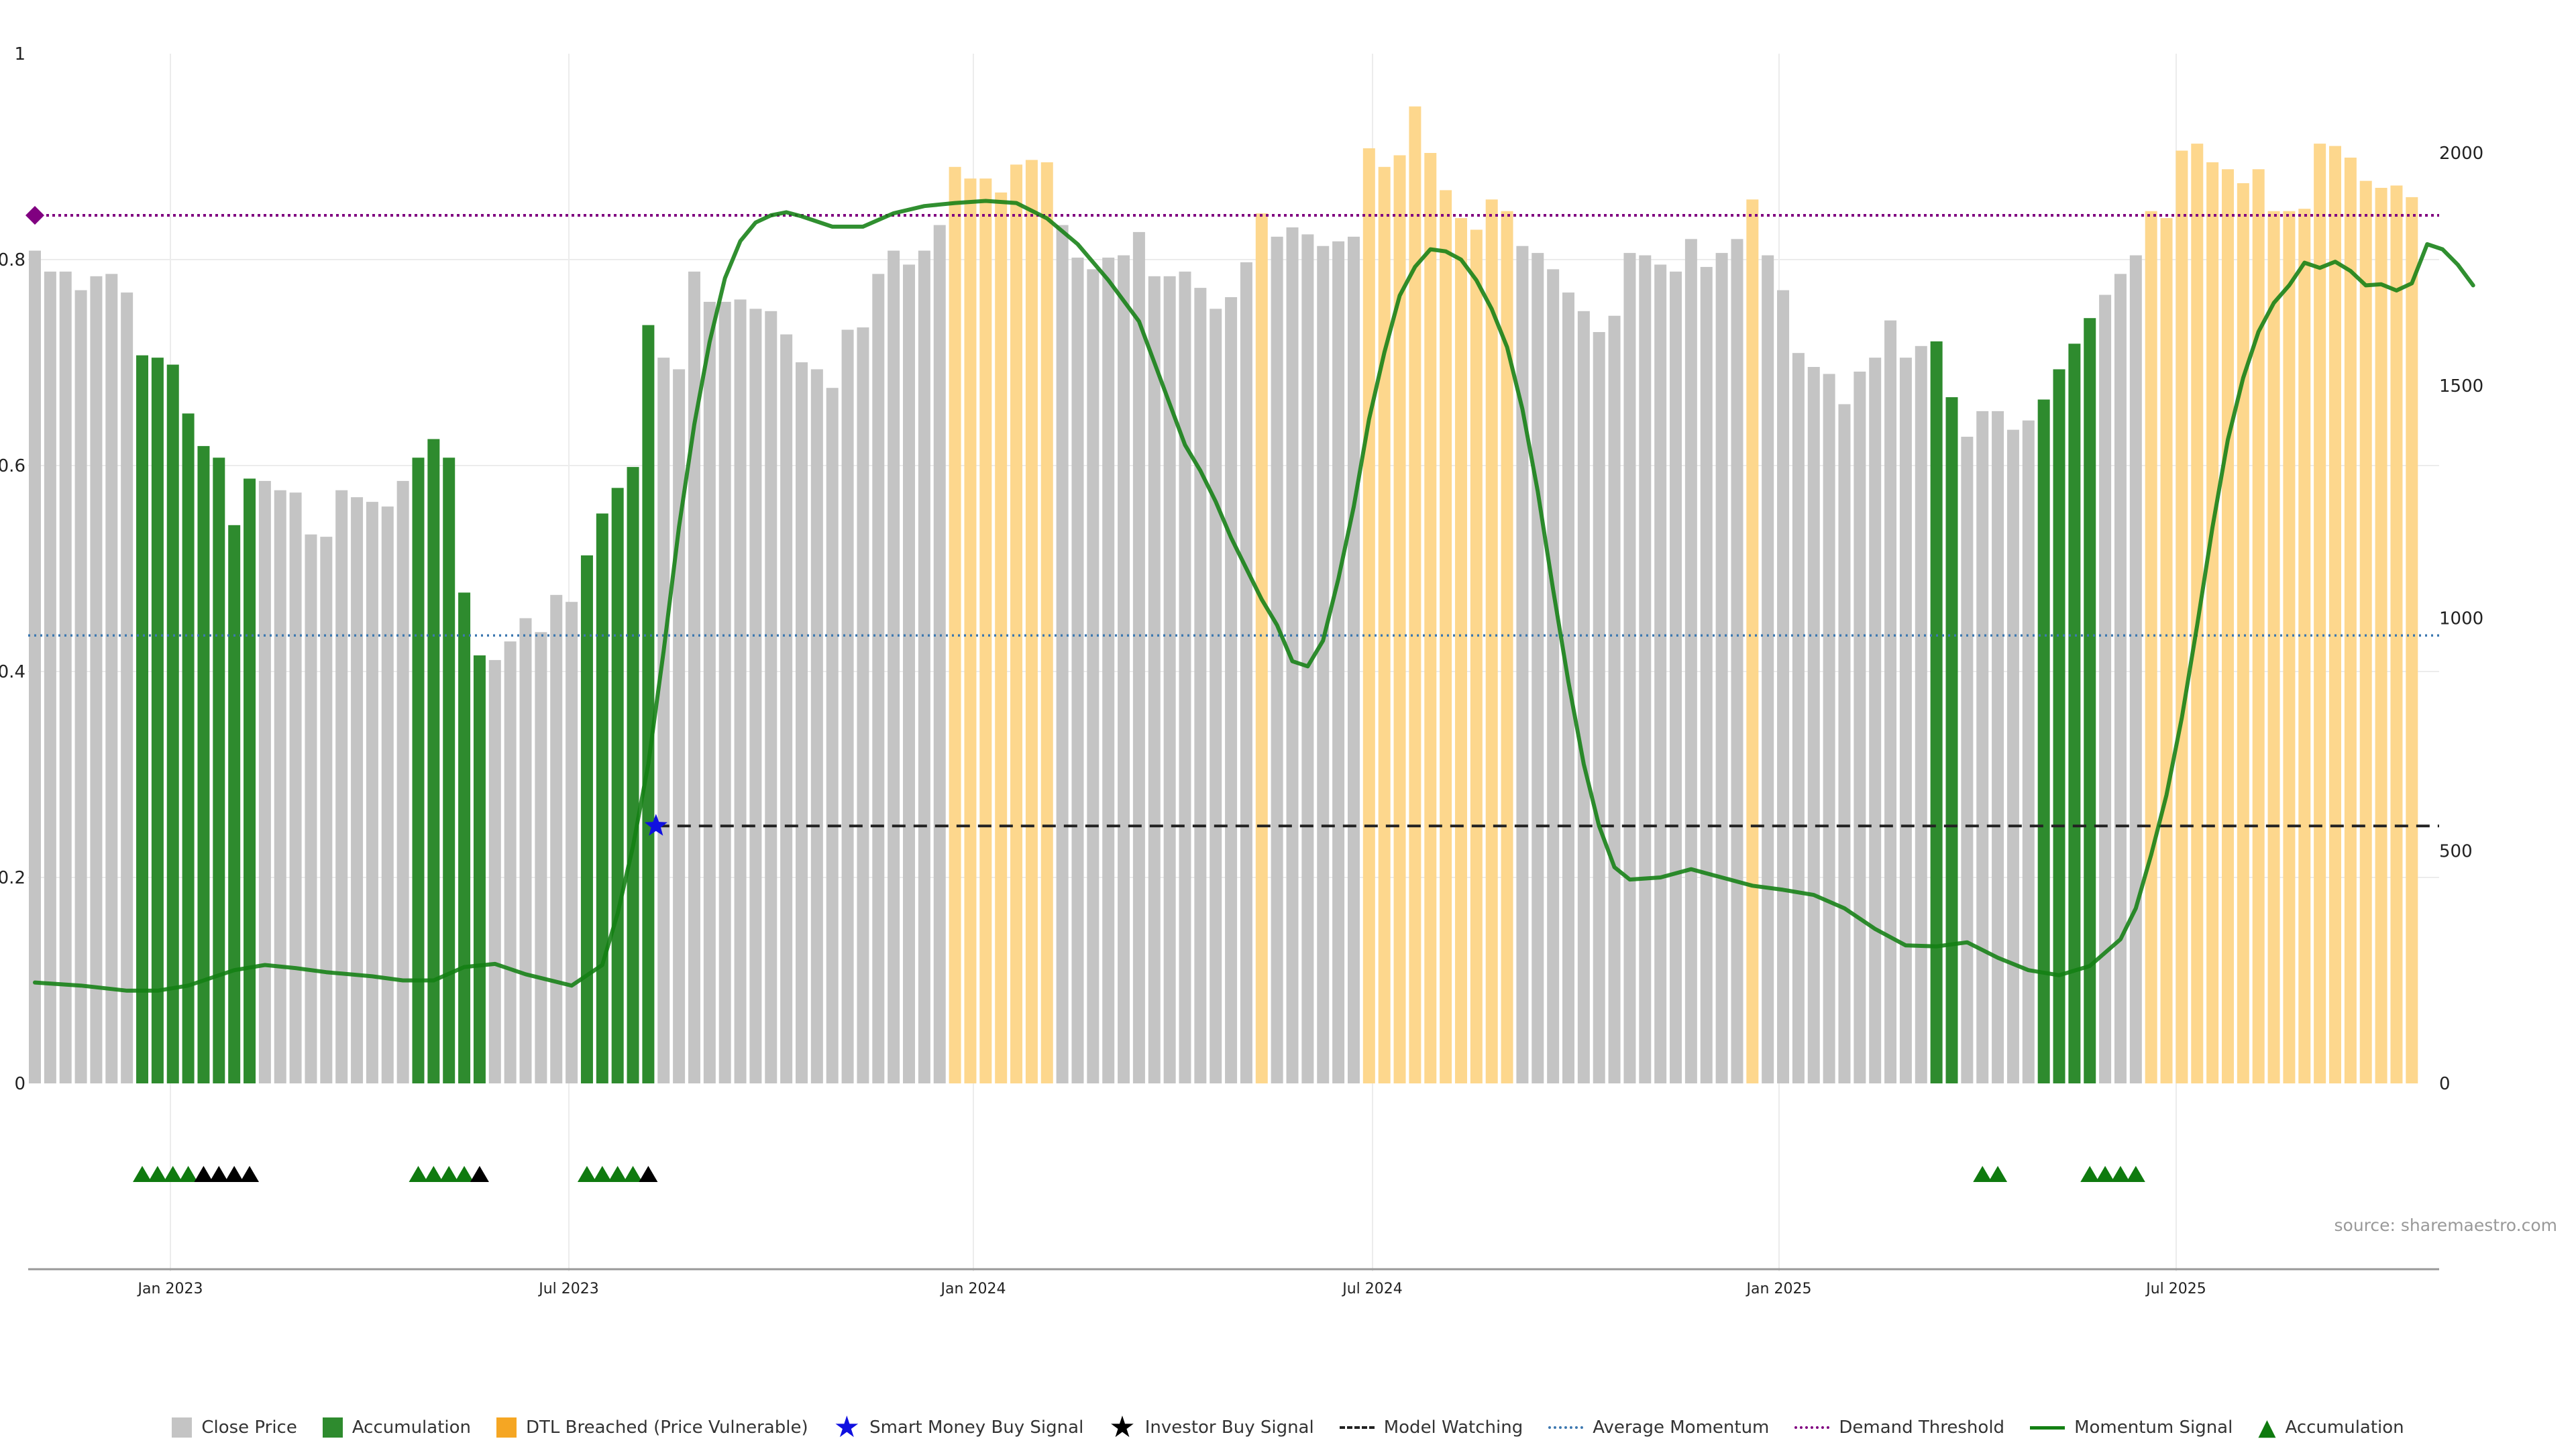 Image resolution: width=2576 pixels, height=1449 pixels. What do you see at coordinates (2461, 386) in the screenshot?
I see `right-tick-label: 1500` at bounding box center [2461, 386].